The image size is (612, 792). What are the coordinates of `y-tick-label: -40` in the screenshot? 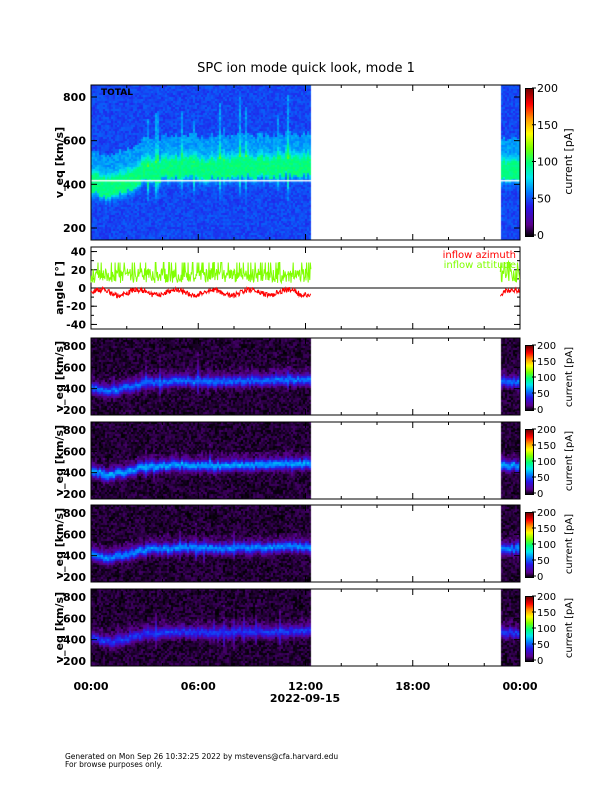 It's located at (76, 324).